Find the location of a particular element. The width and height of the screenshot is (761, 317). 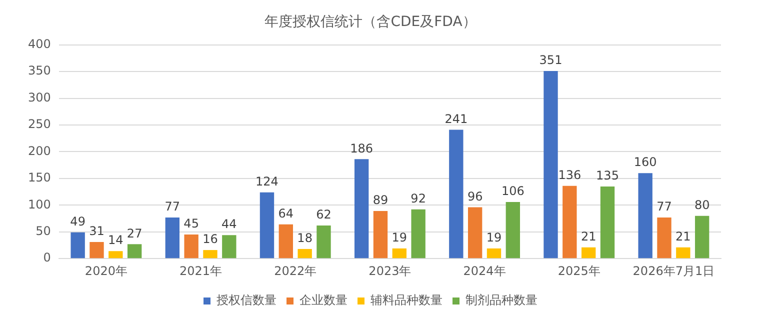

data-label: 241 is located at coordinates (456, 119).